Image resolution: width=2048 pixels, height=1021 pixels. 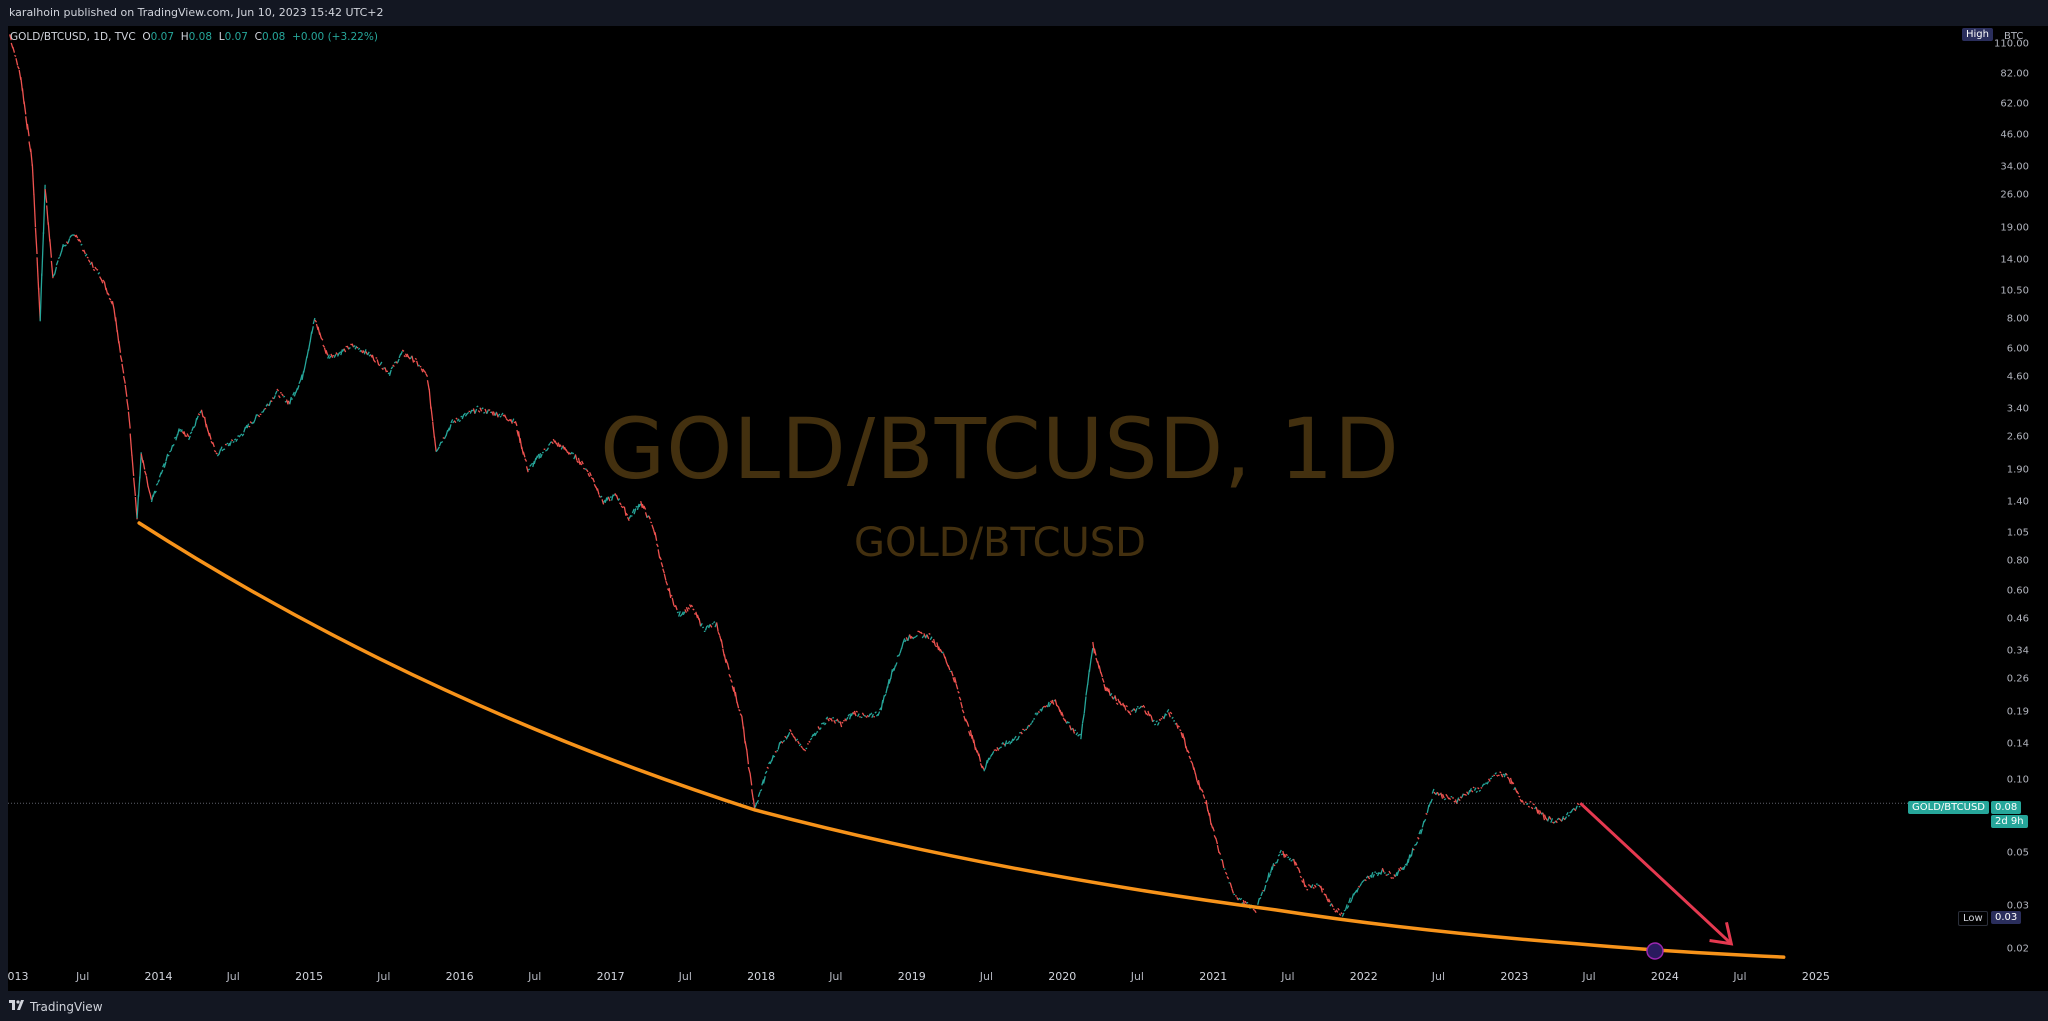 I want to click on y-tick-label: 62.00, so click(x=2014, y=104).